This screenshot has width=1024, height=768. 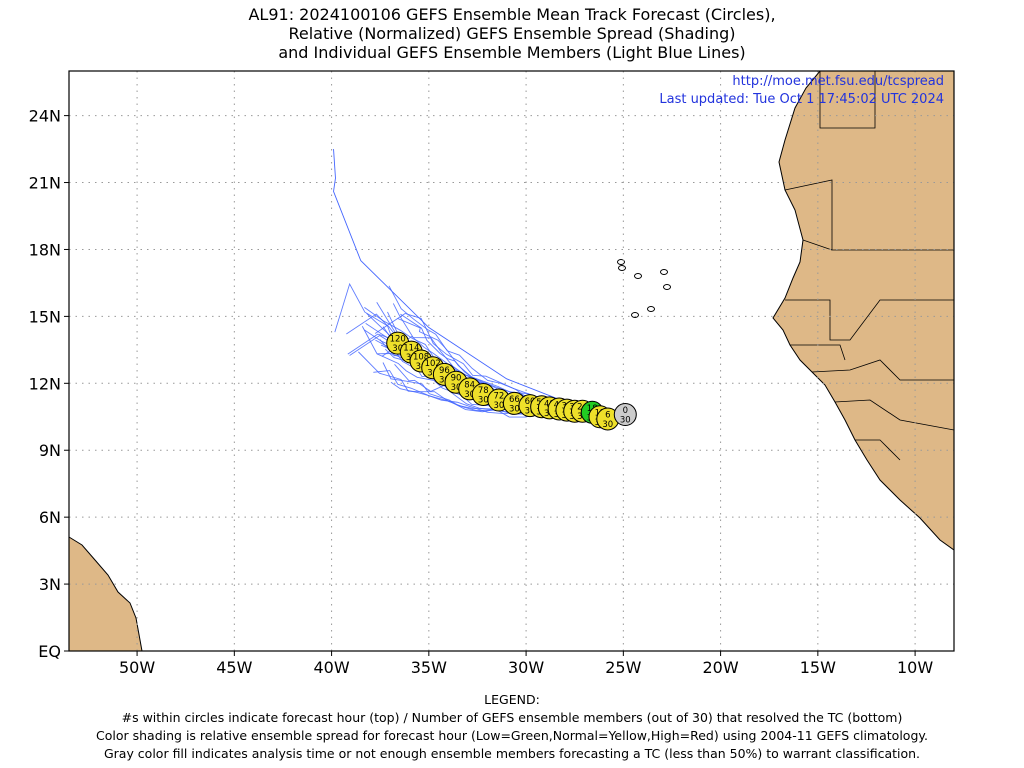 I want to click on lon-tick-label: 10W, so click(x=915, y=667).